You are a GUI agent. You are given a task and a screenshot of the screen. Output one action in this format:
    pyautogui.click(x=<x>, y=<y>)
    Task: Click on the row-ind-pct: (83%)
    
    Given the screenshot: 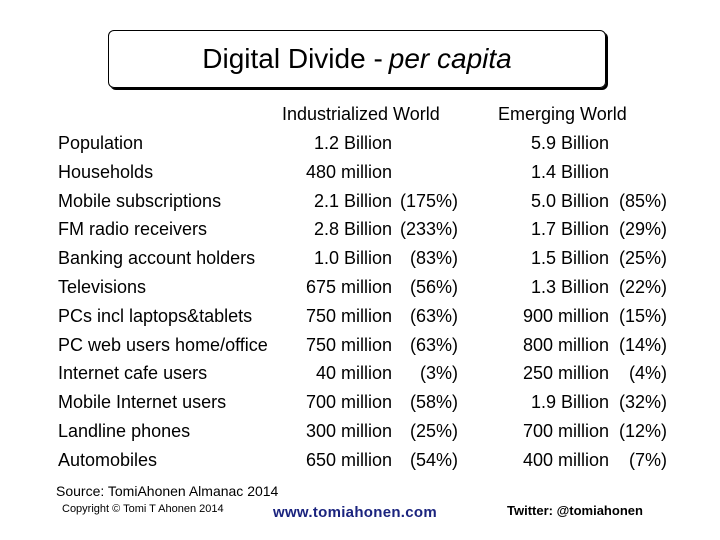 What is the action you would take?
    pyautogui.click(x=433, y=258)
    